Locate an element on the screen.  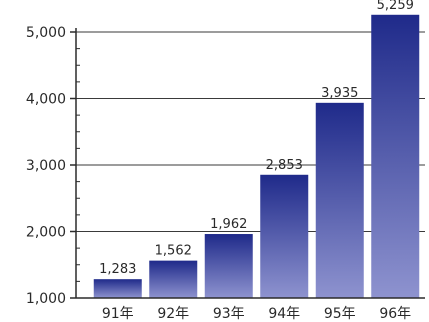
y-tick-label: 5,000 is located at coordinates (46, 33).